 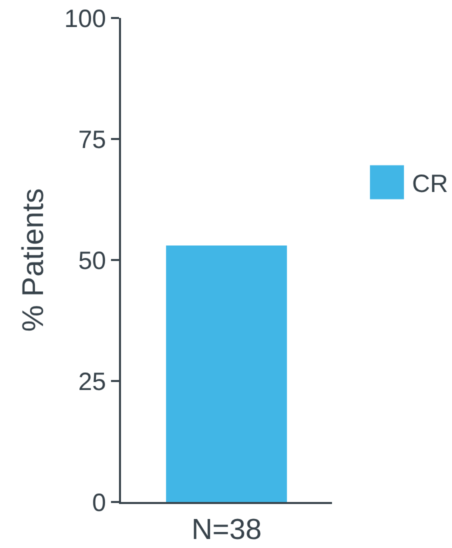 What do you see at coordinates (92, 260) in the screenshot?
I see `y-tick-label: 50` at bounding box center [92, 260].